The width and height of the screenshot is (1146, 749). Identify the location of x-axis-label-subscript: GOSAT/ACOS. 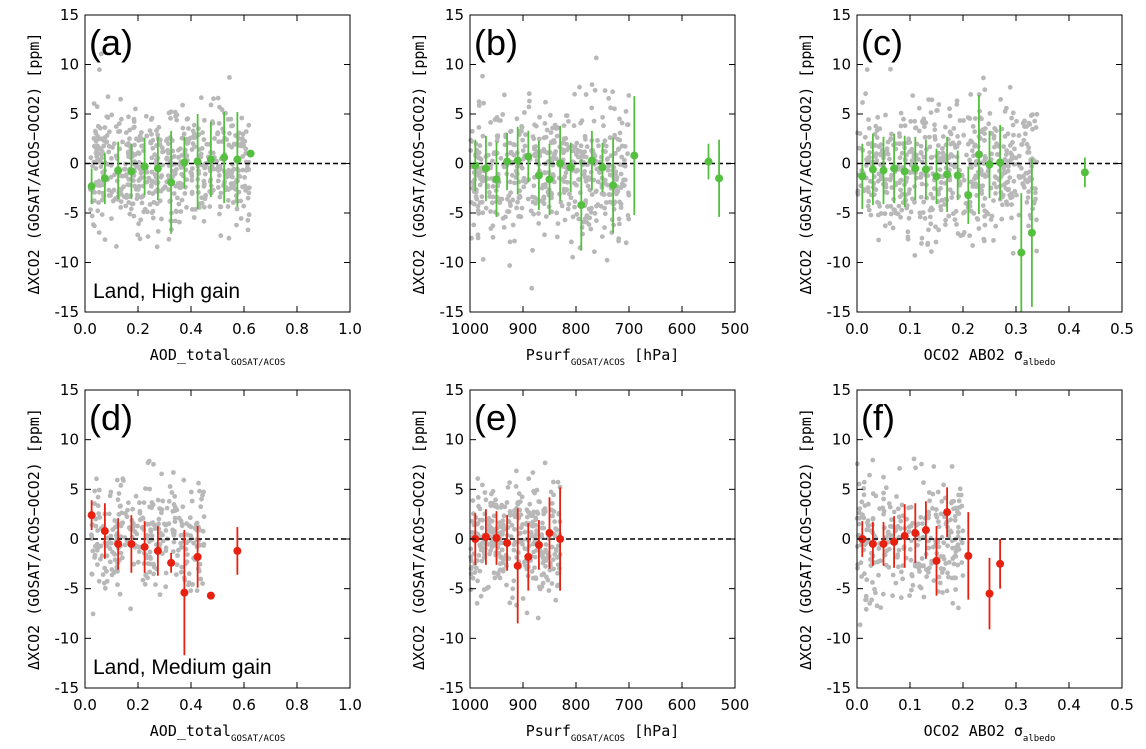
(258, 363).